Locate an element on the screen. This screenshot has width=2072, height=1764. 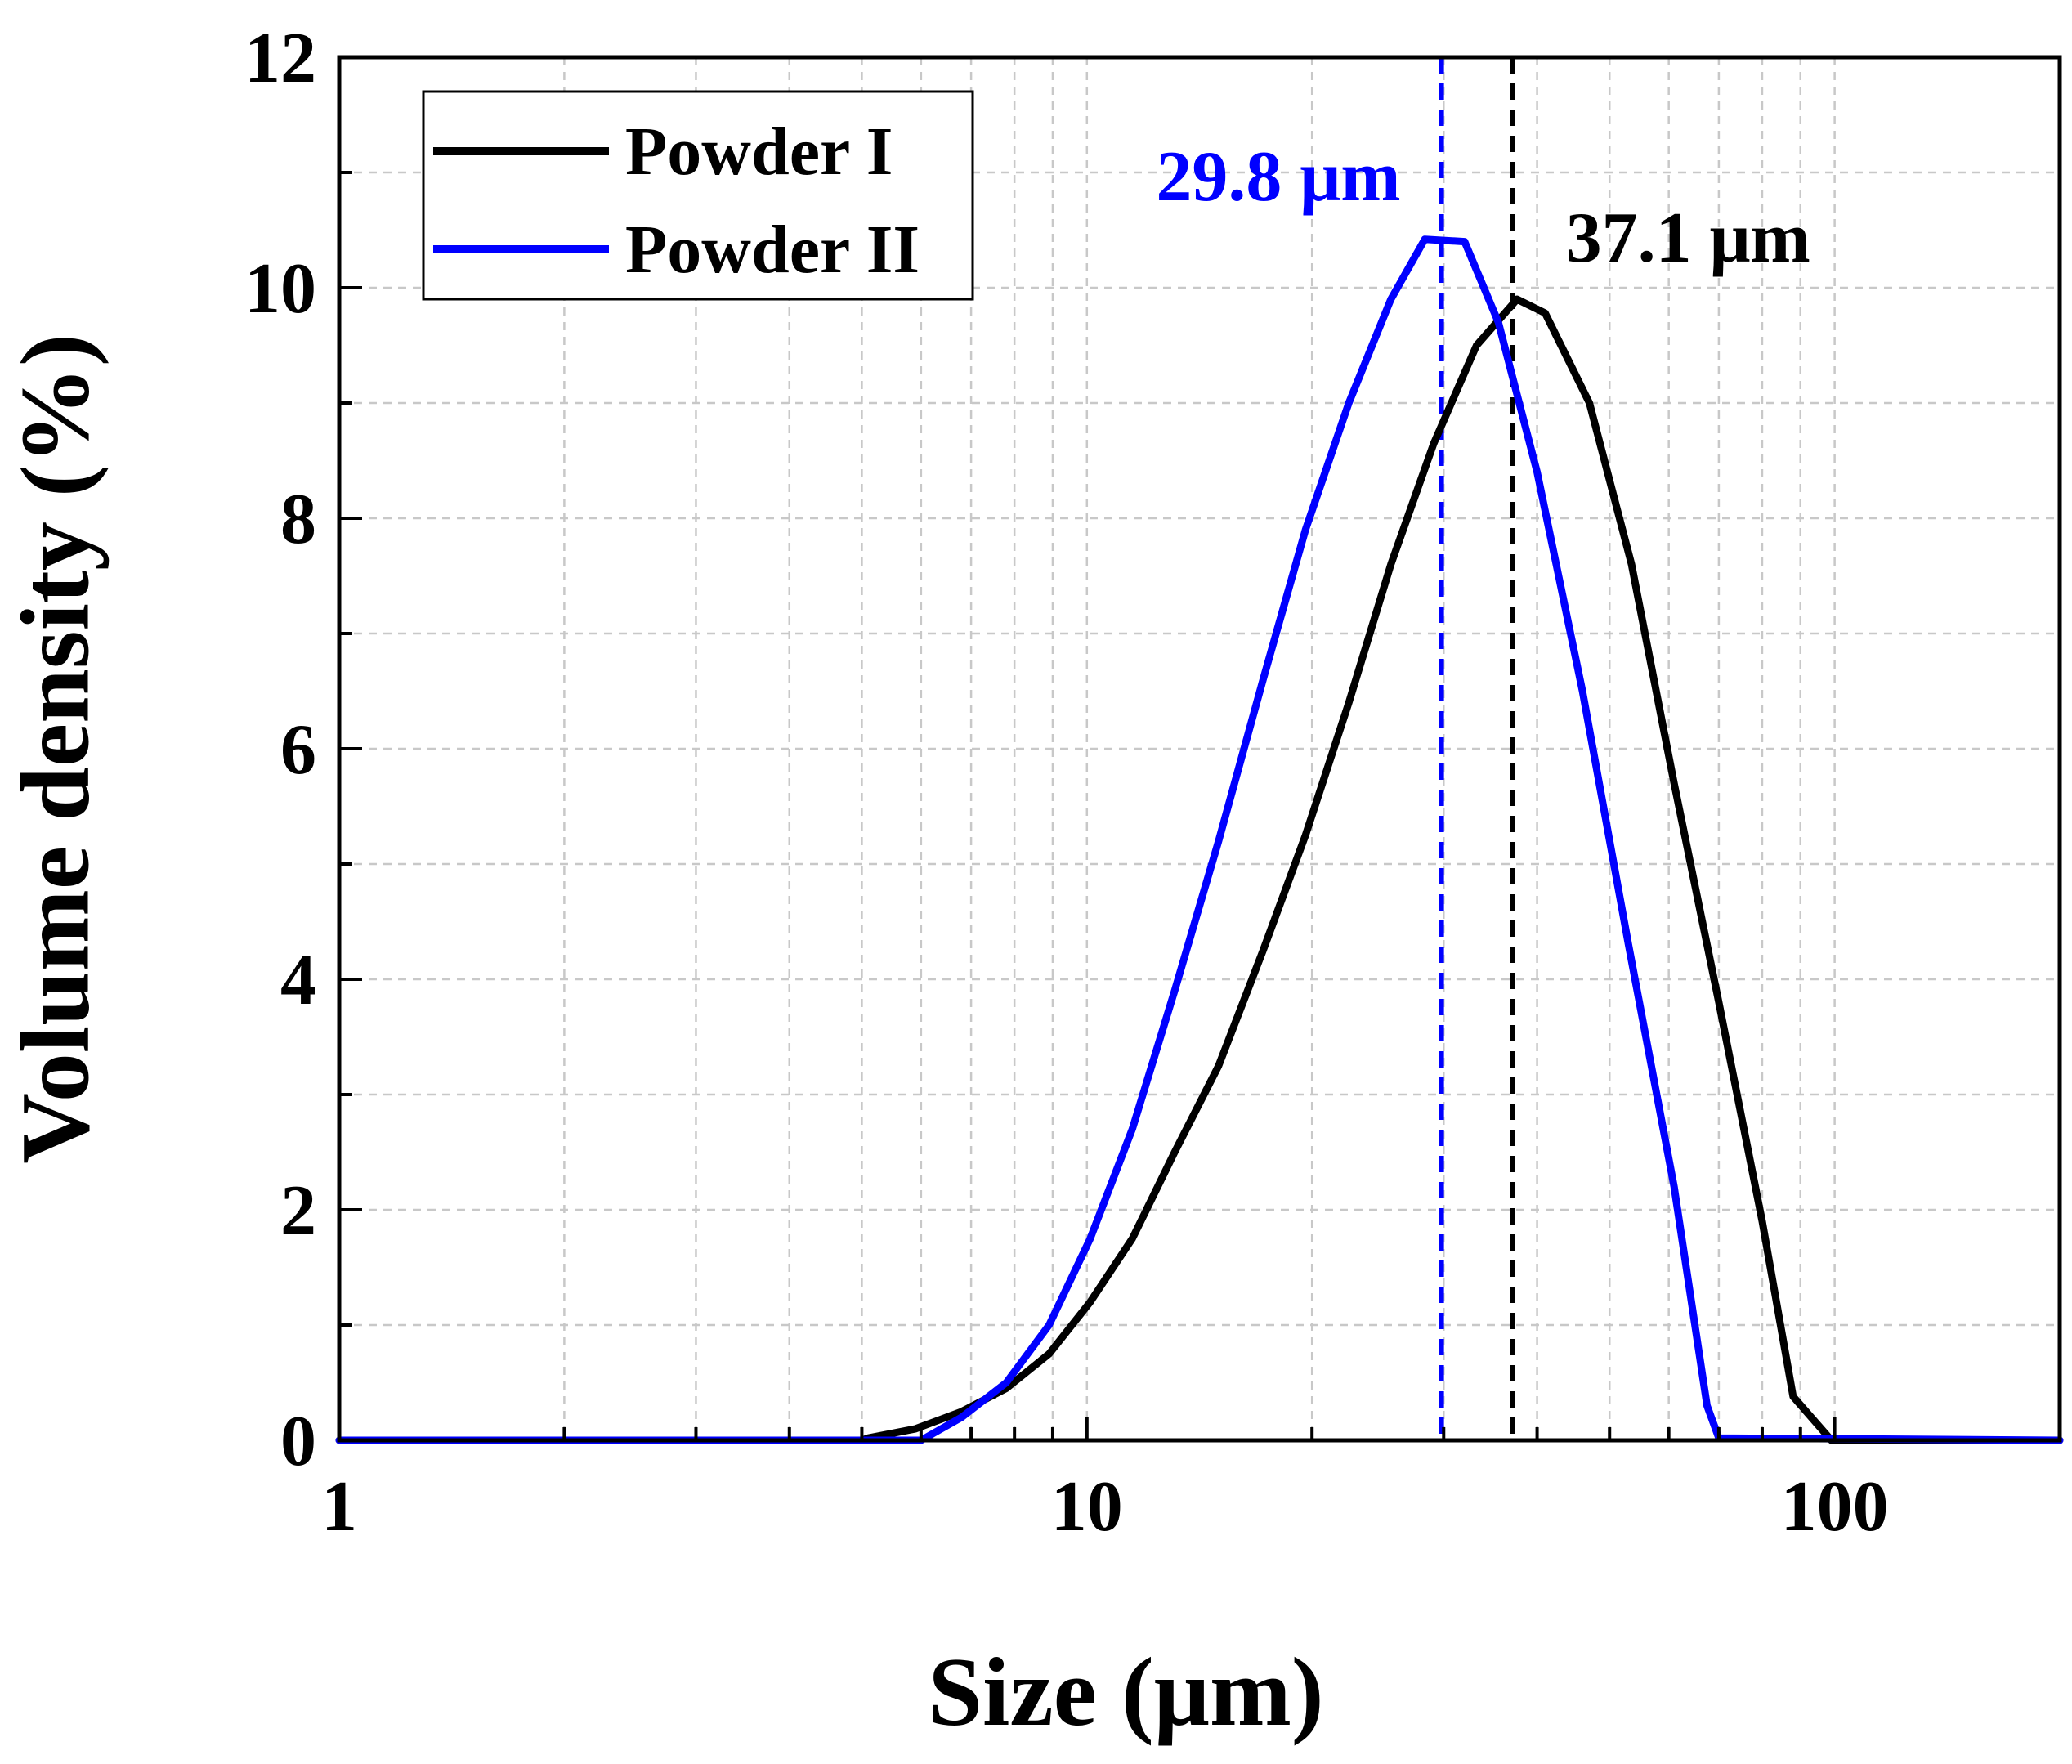
y-tick-label: 10 is located at coordinates (280, 289).